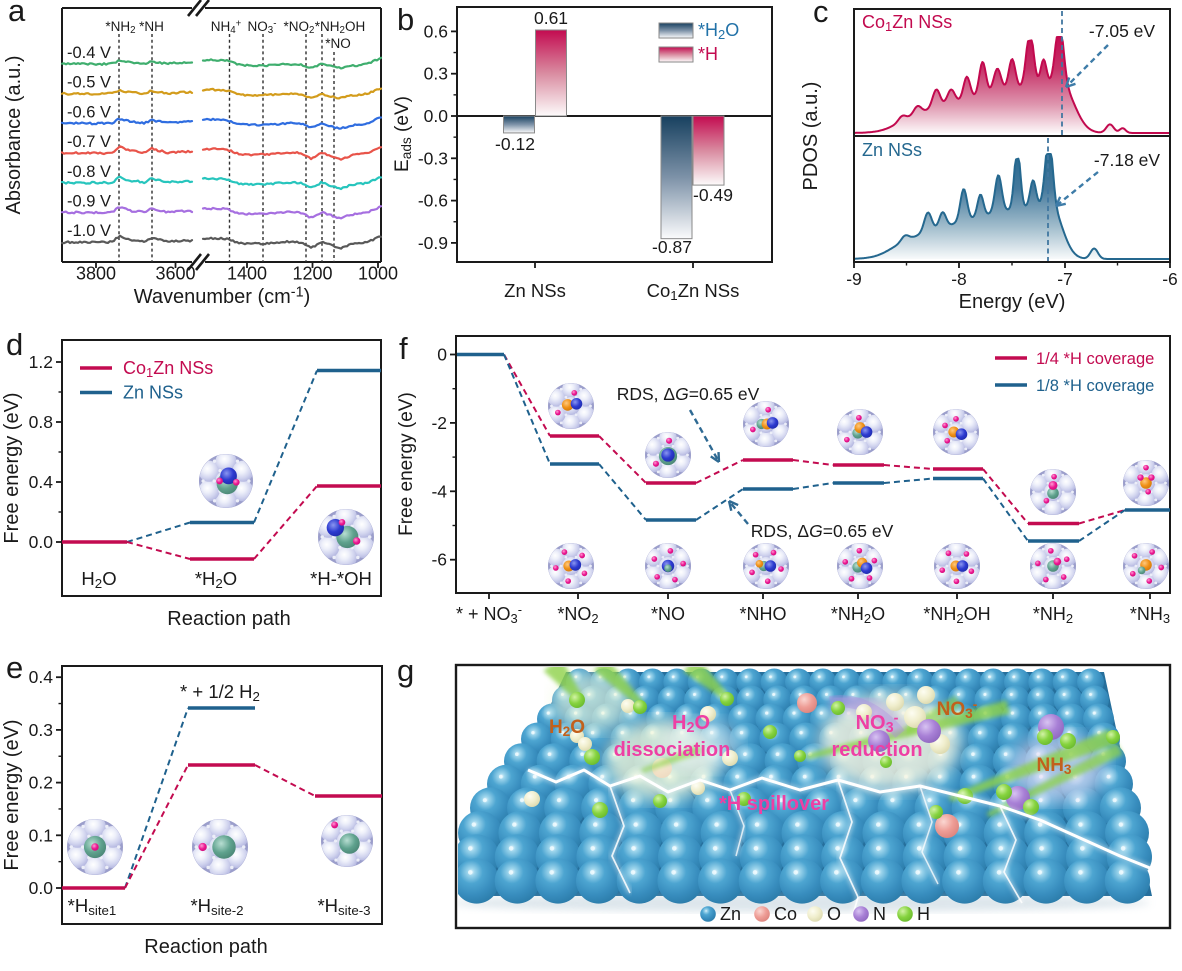  What do you see at coordinates (959, 279) in the screenshot?
I see `svg-text: -8` at bounding box center [959, 279].